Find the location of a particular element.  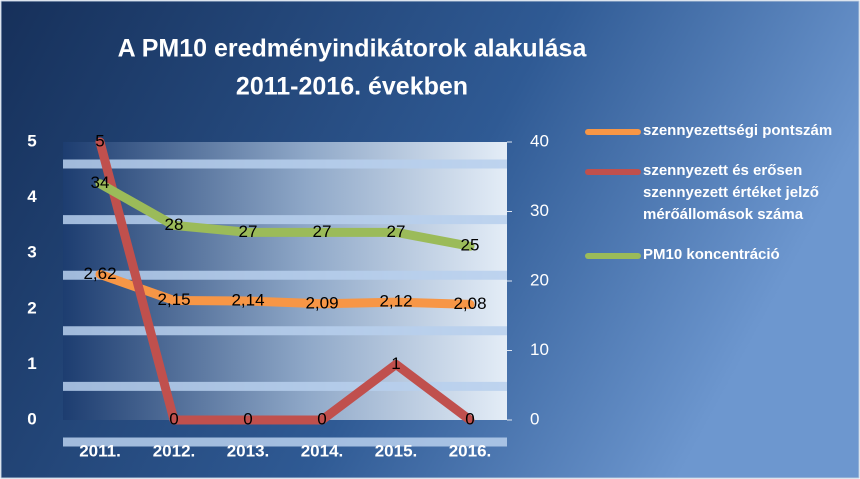

chart-title: 2011-2016. években is located at coordinates (352, 87).